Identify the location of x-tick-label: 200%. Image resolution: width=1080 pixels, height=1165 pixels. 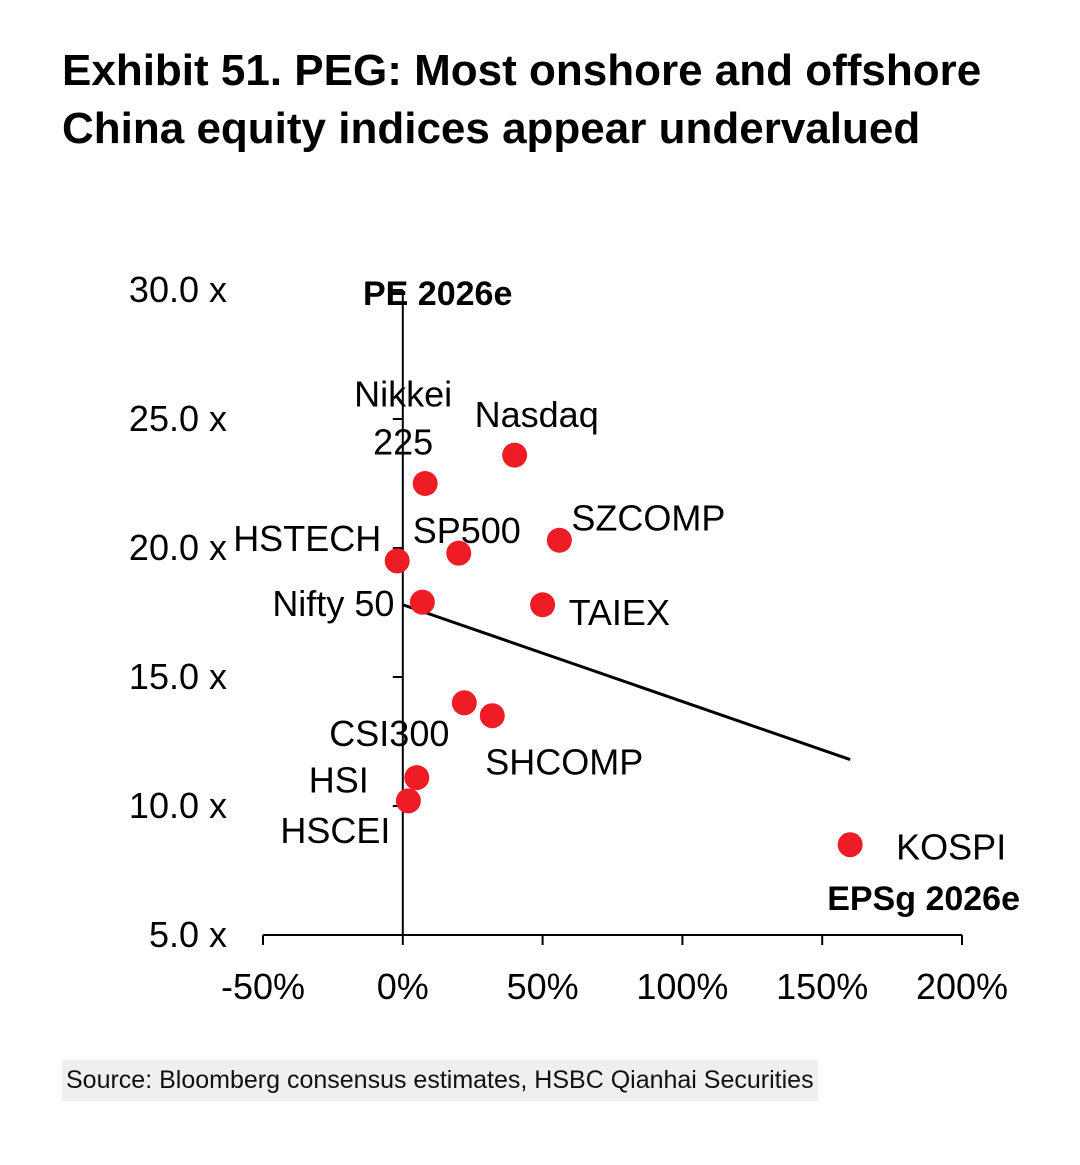
(962, 986).